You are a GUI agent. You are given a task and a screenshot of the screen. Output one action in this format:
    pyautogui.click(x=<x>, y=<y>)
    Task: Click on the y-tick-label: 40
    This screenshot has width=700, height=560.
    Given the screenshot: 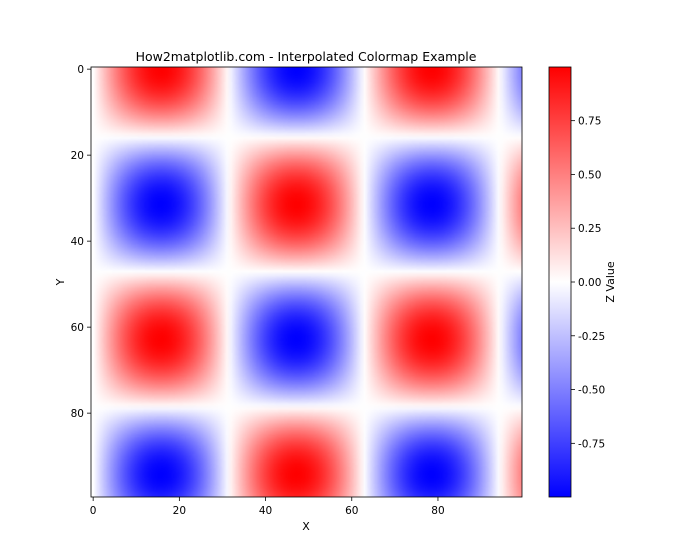 What is the action you would take?
    pyautogui.click(x=77, y=242)
    